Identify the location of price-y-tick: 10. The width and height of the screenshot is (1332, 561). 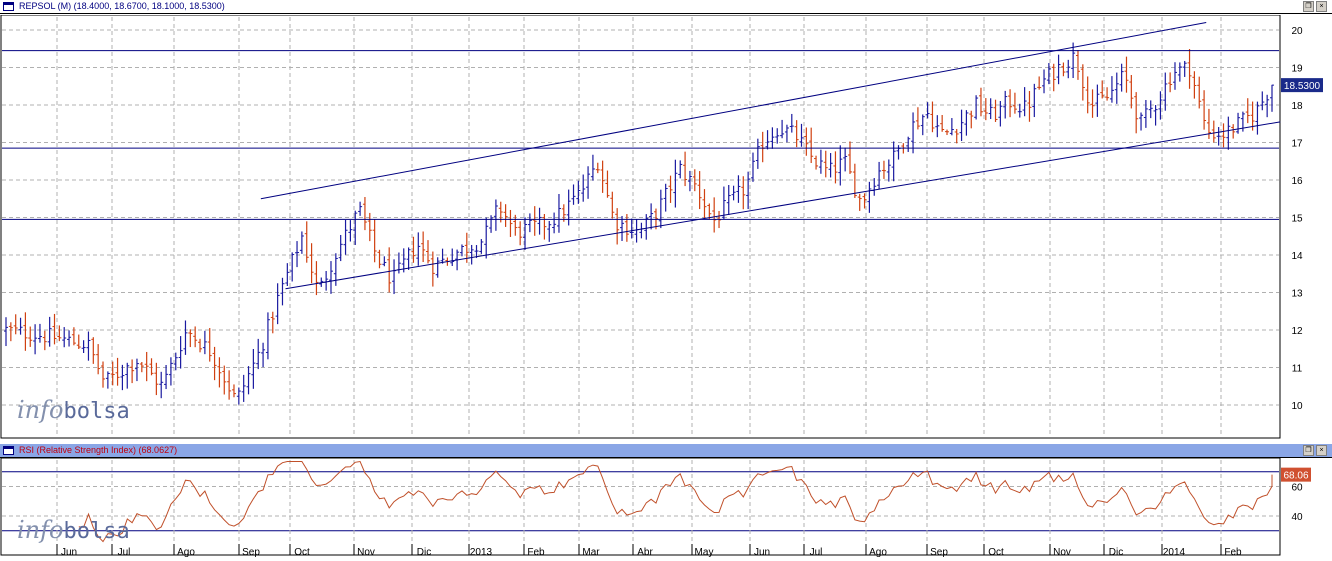
(1297, 406).